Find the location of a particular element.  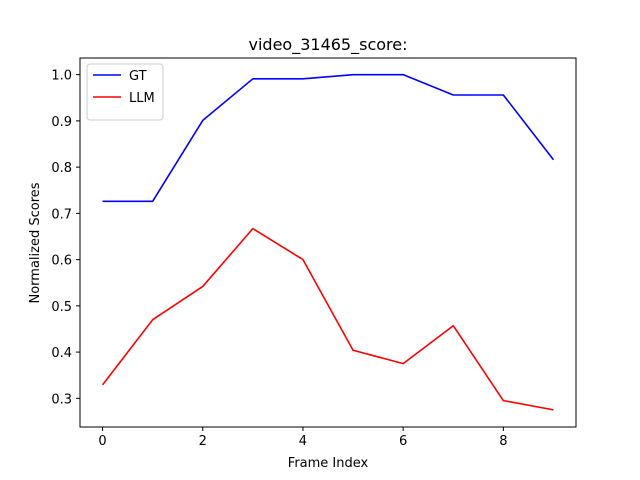

legend-label-gt: GT is located at coordinates (138, 76).